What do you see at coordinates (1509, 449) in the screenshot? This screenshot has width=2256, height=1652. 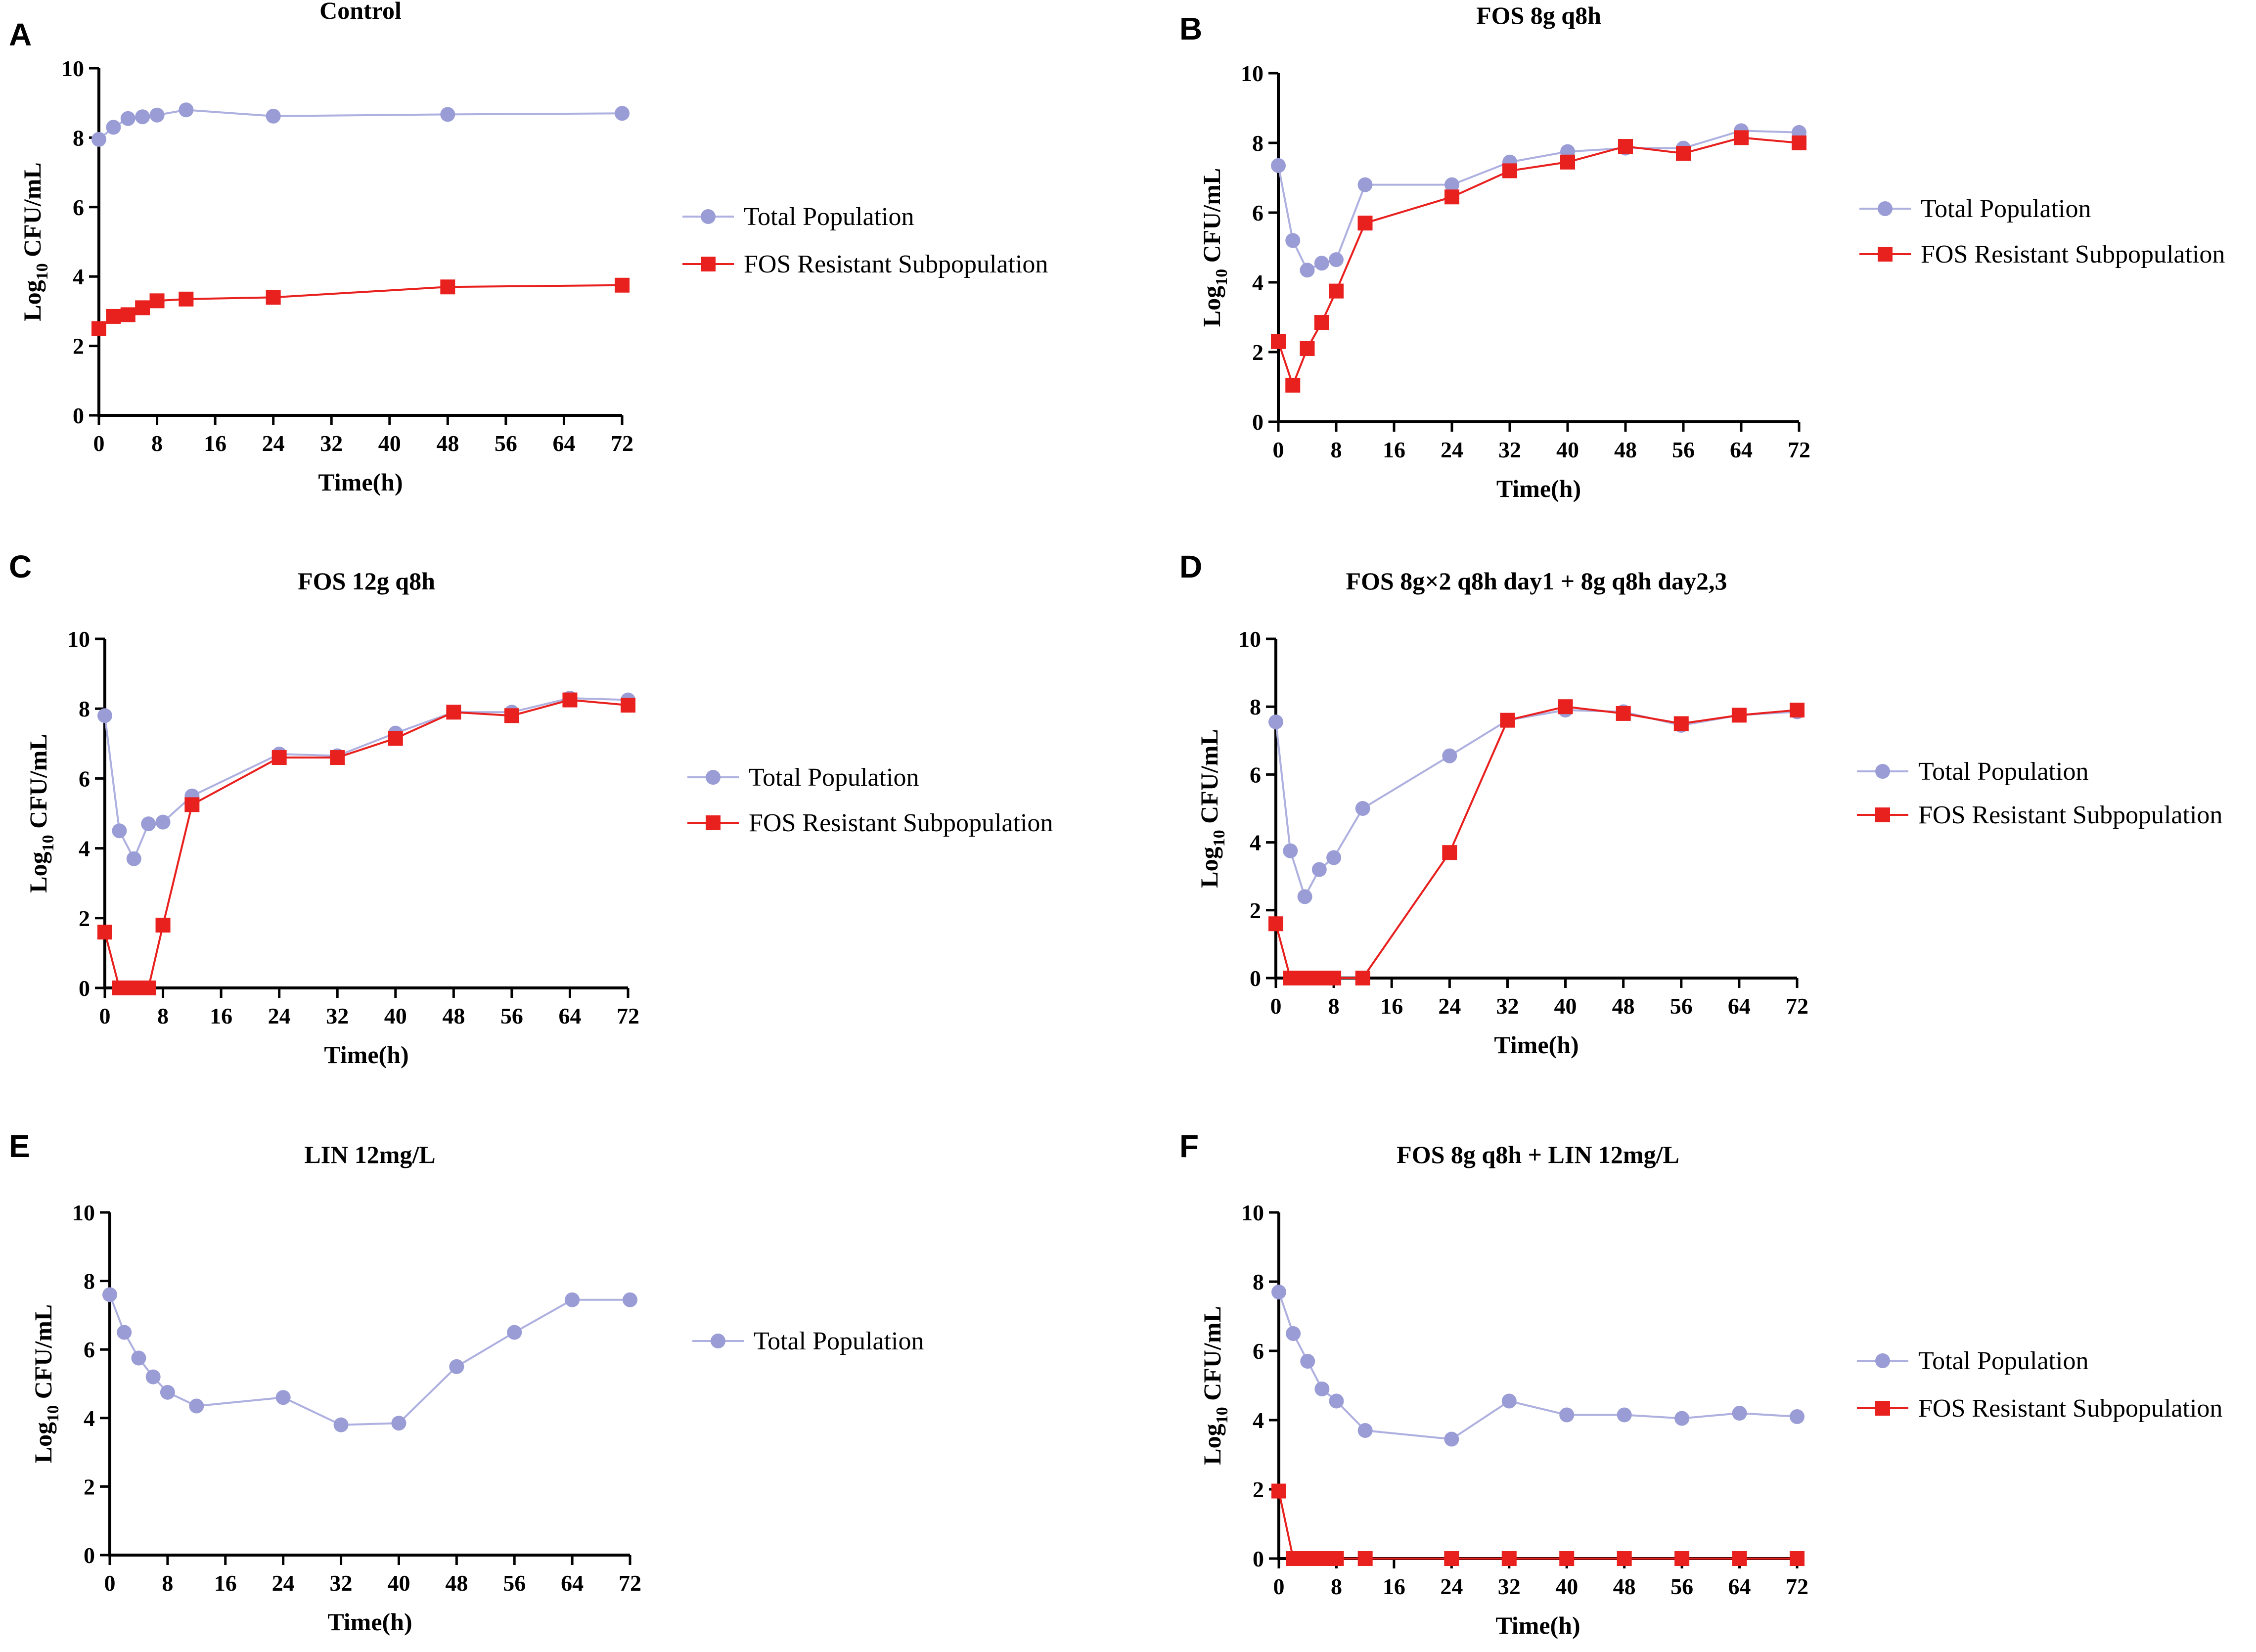 I see `x-tick-label: 32` at bounding box center [1509, 449].